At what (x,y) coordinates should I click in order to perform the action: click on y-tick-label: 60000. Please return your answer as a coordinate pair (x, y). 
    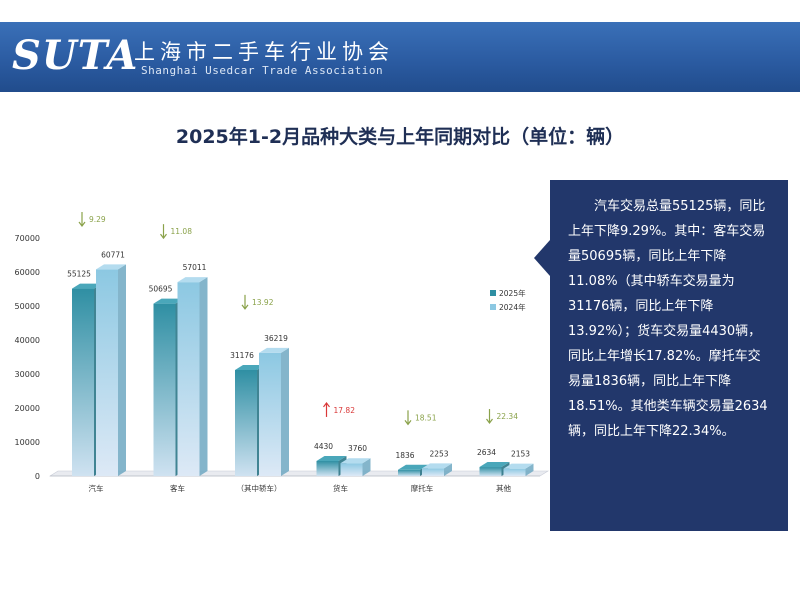
    Looking at the image, I should click on (27, 272).